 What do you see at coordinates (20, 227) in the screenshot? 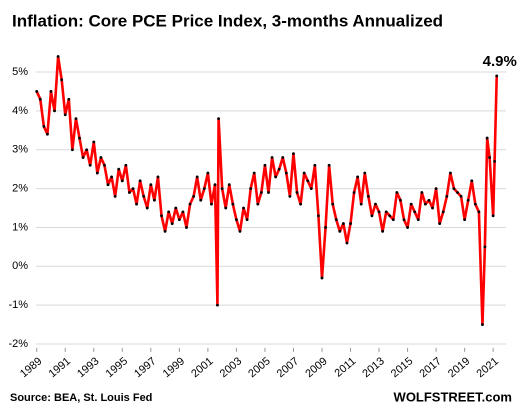
I see `y-tick-label: 1%` at bounding box center [20, 227].